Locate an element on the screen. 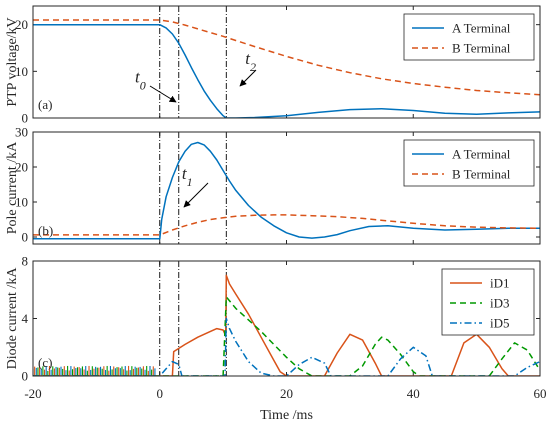 This screenshot has height=425, width=550. panel-label: (c) is located at coordinates (45, 362).